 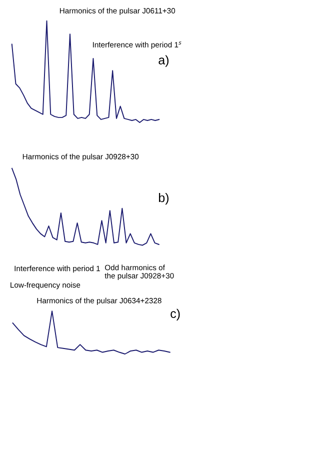 I want to click on text: b), so click(x=163, y=198).